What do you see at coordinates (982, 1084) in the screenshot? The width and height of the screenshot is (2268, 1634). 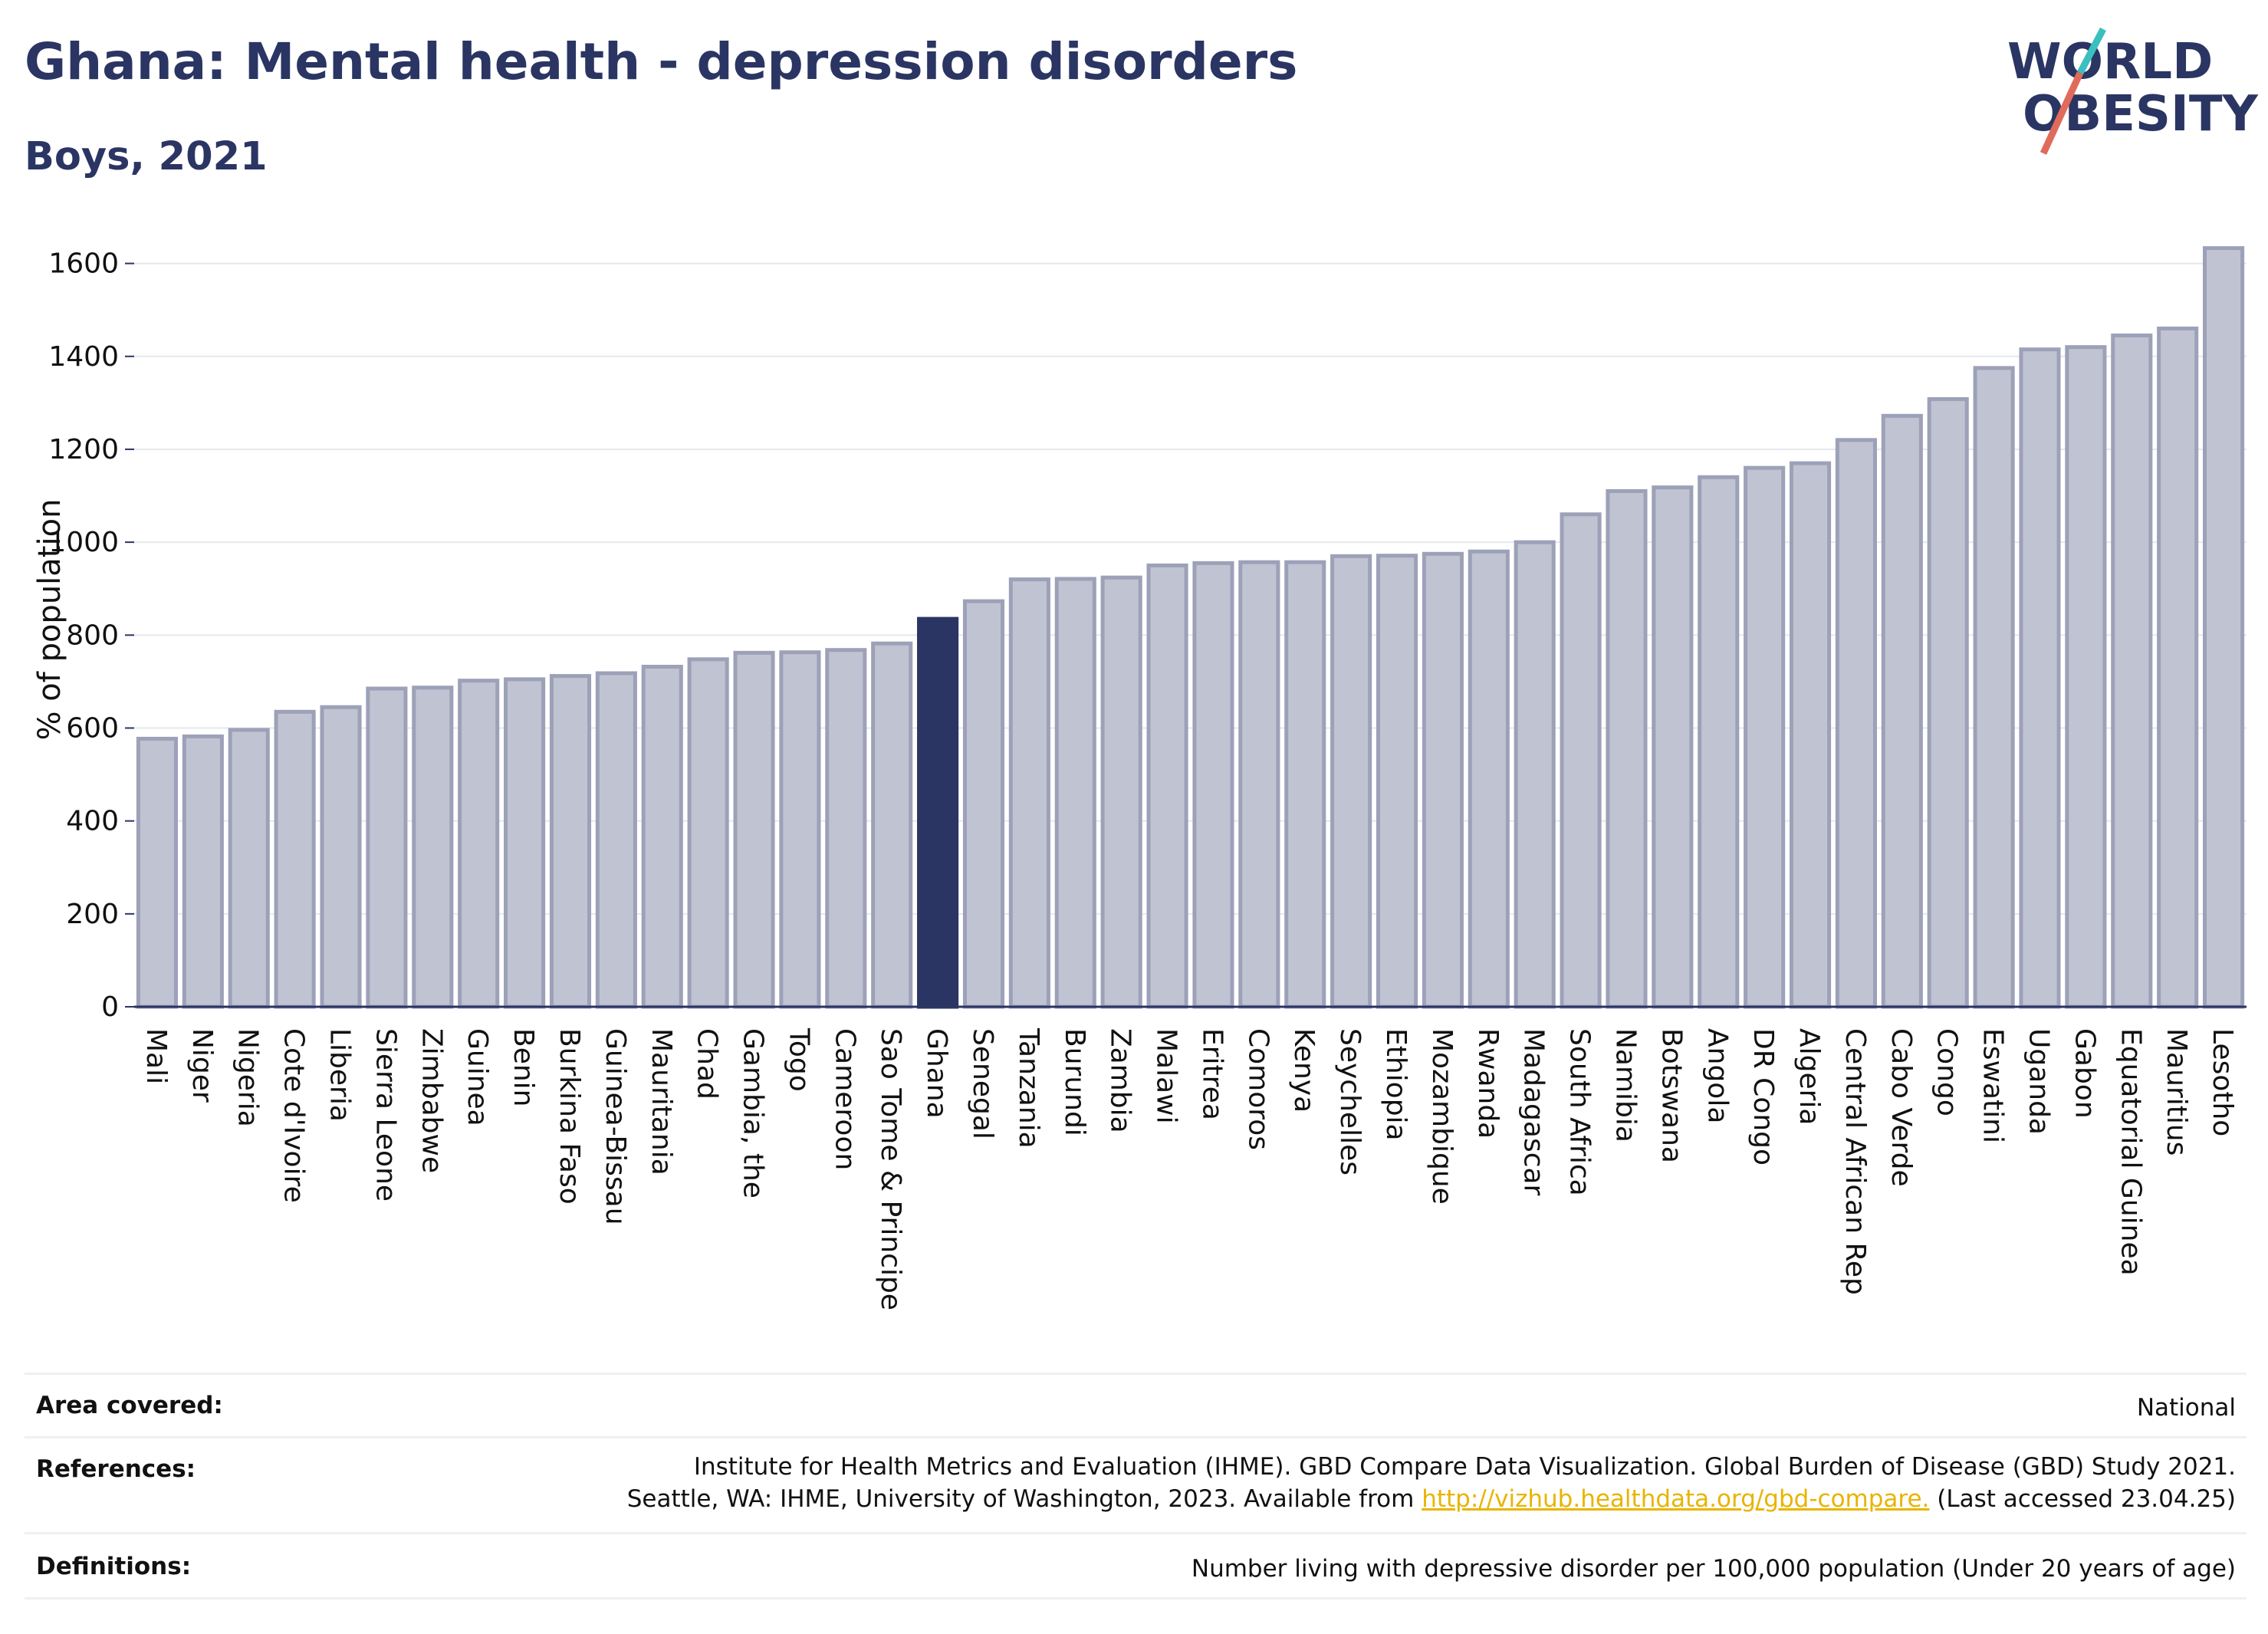 I see `x-tick-label: Senegal` at bounding box center [982, 1084].